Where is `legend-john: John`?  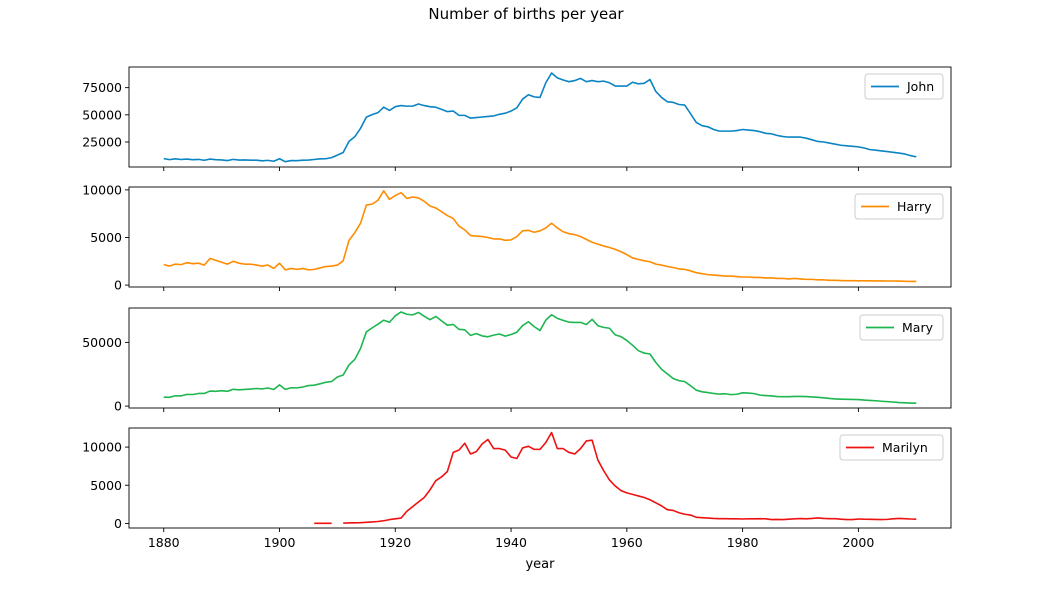 legend-john: John is located at coordinates (904, 86).